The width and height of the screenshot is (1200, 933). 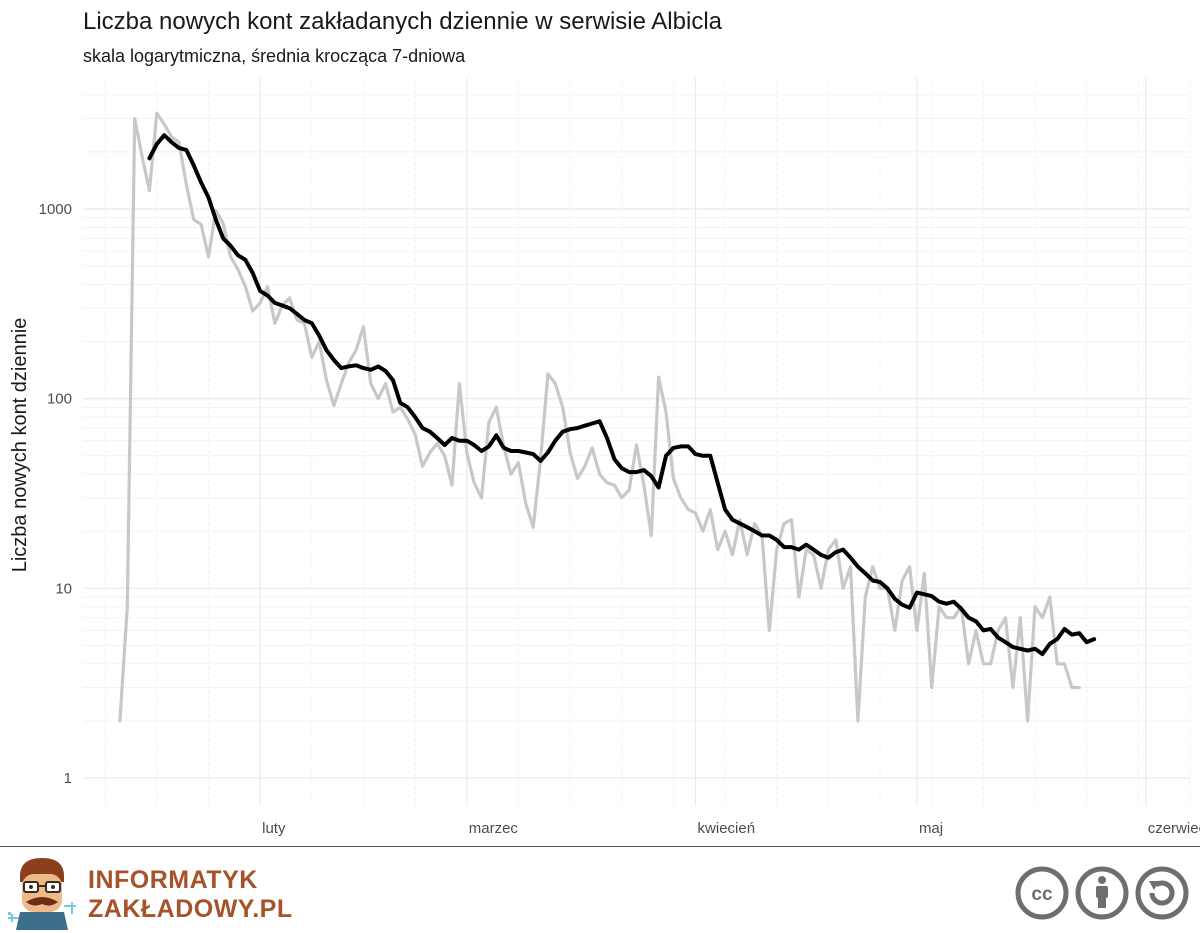 What do you see at coordinates (42, 894) in the screenshot?
I see `mascot-logo-icon` at bounding box center [42, 894].